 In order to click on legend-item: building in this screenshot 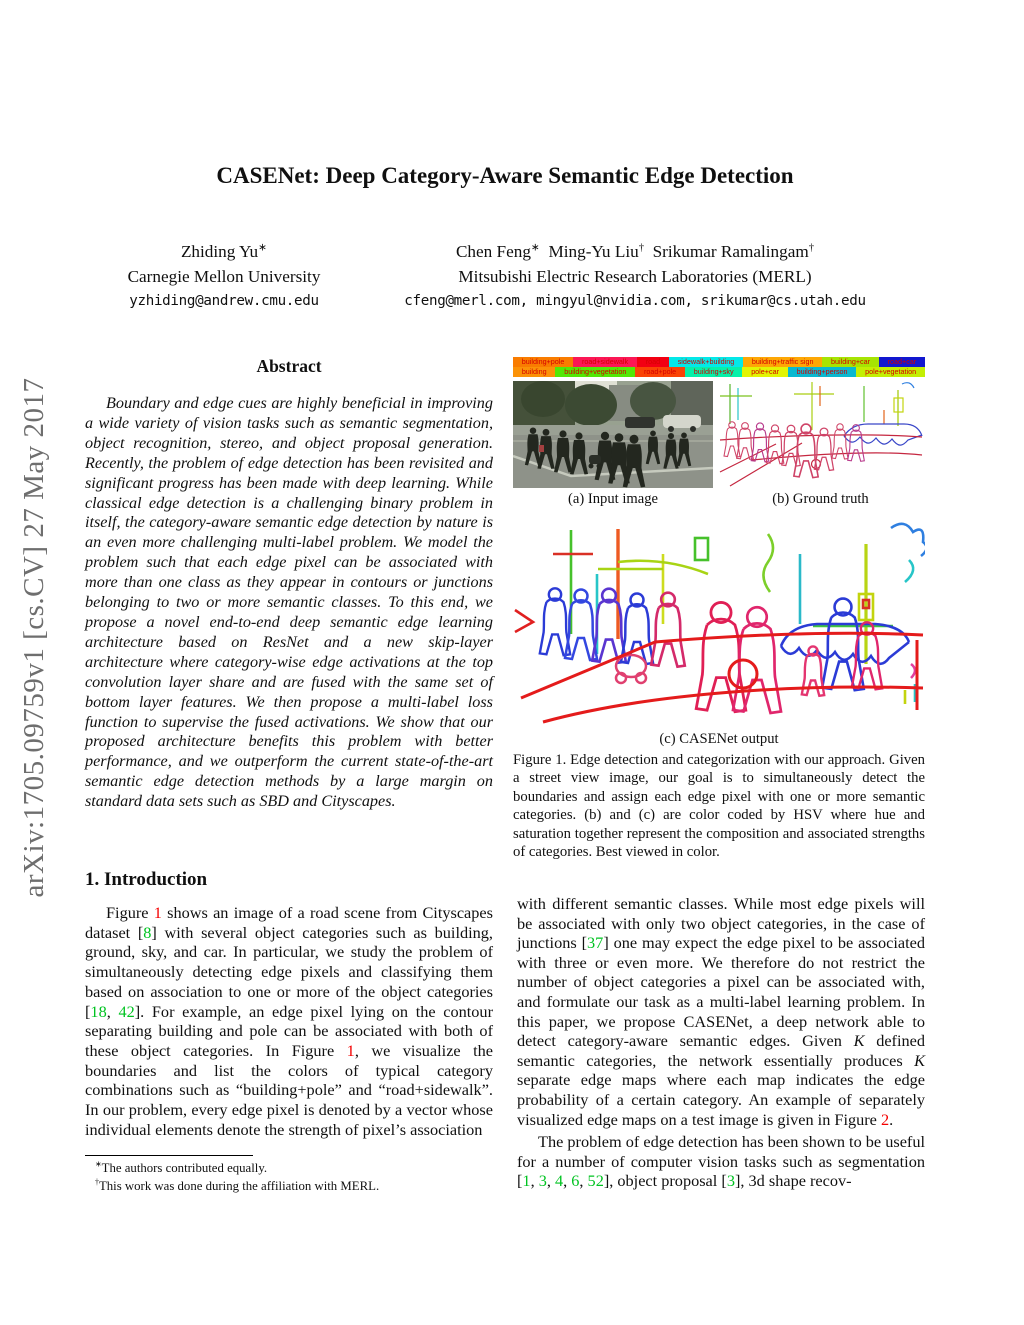, I will do `click(534, 372)`.